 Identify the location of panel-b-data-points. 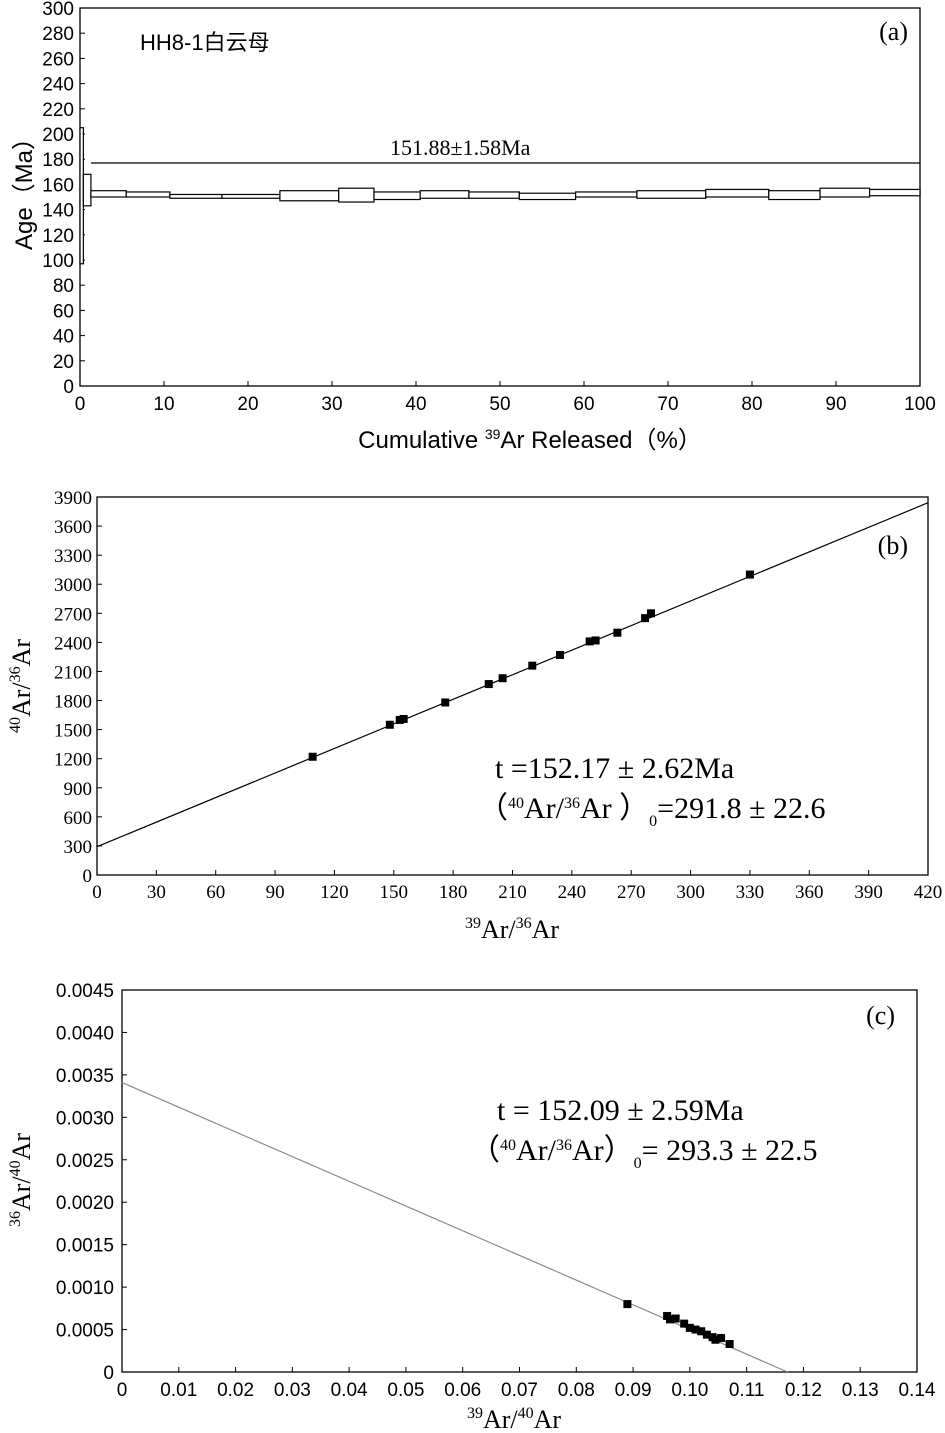
(531, 665).